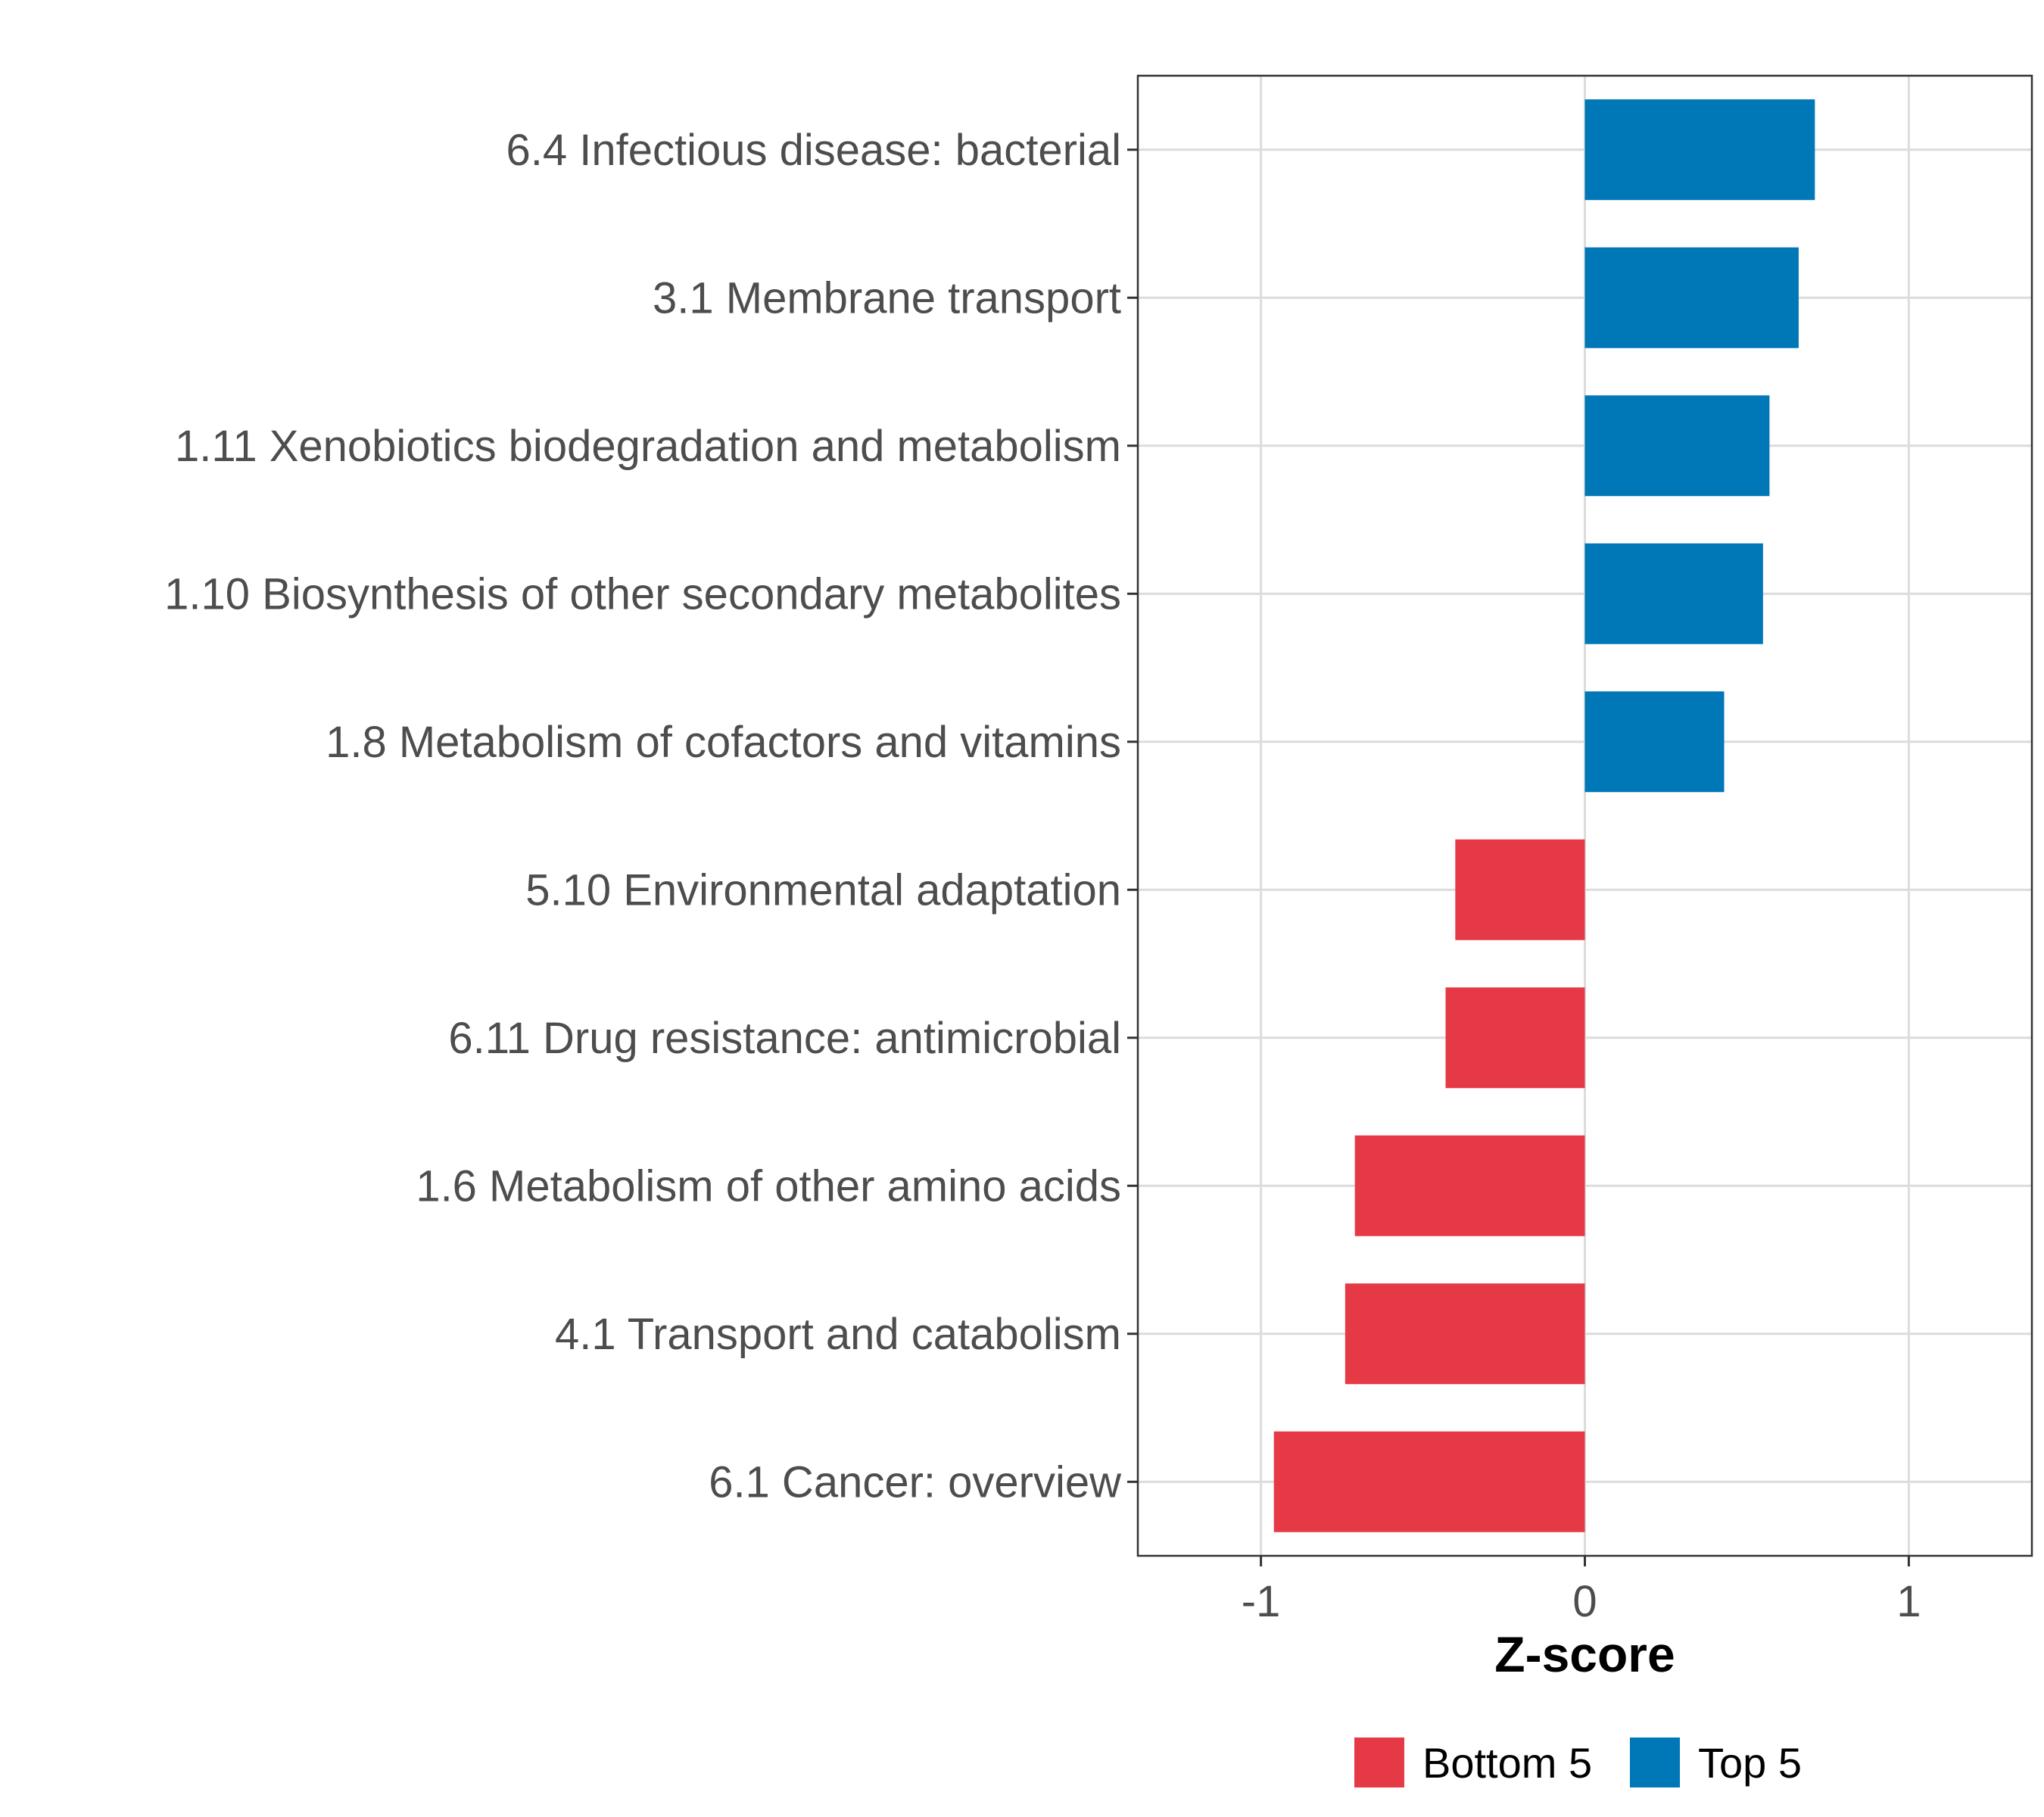 This screenshot has height=1817, width=2044. I want to click on legend: Bottom 5 Top 5, so click(1578, 1762).